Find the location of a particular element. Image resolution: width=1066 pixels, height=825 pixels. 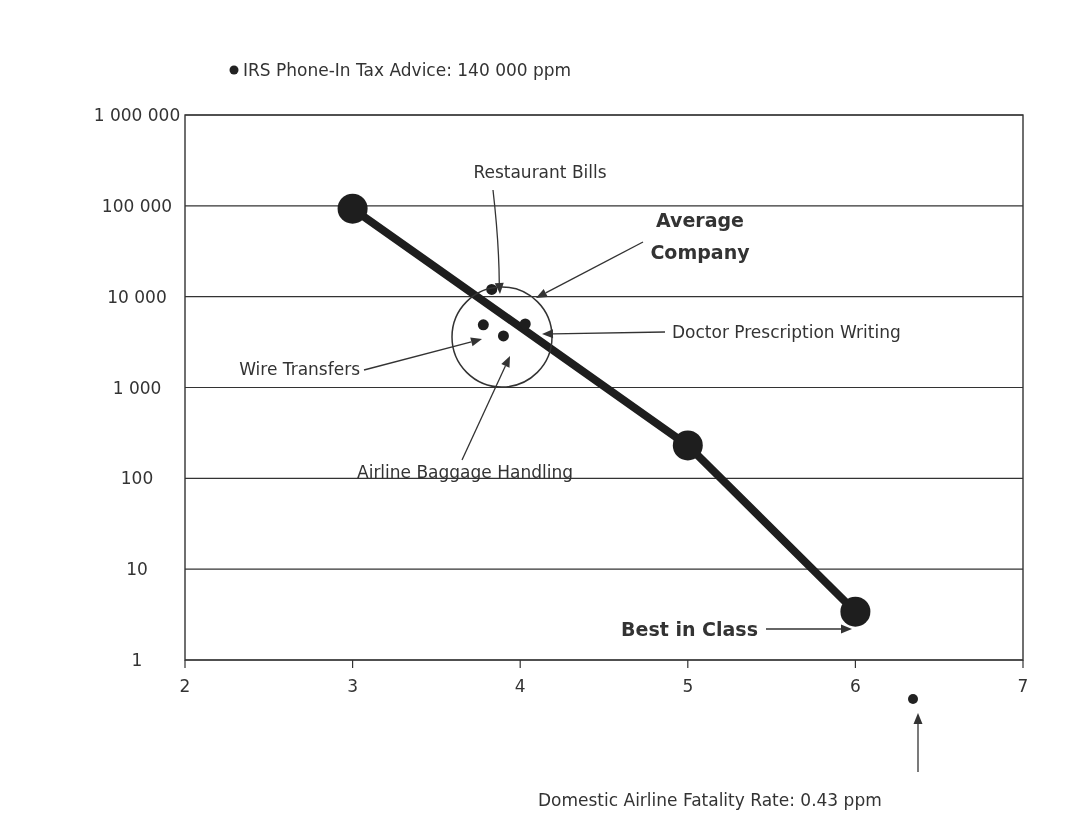

x-tick-label: 7 is located at coordinates (1023, 686).